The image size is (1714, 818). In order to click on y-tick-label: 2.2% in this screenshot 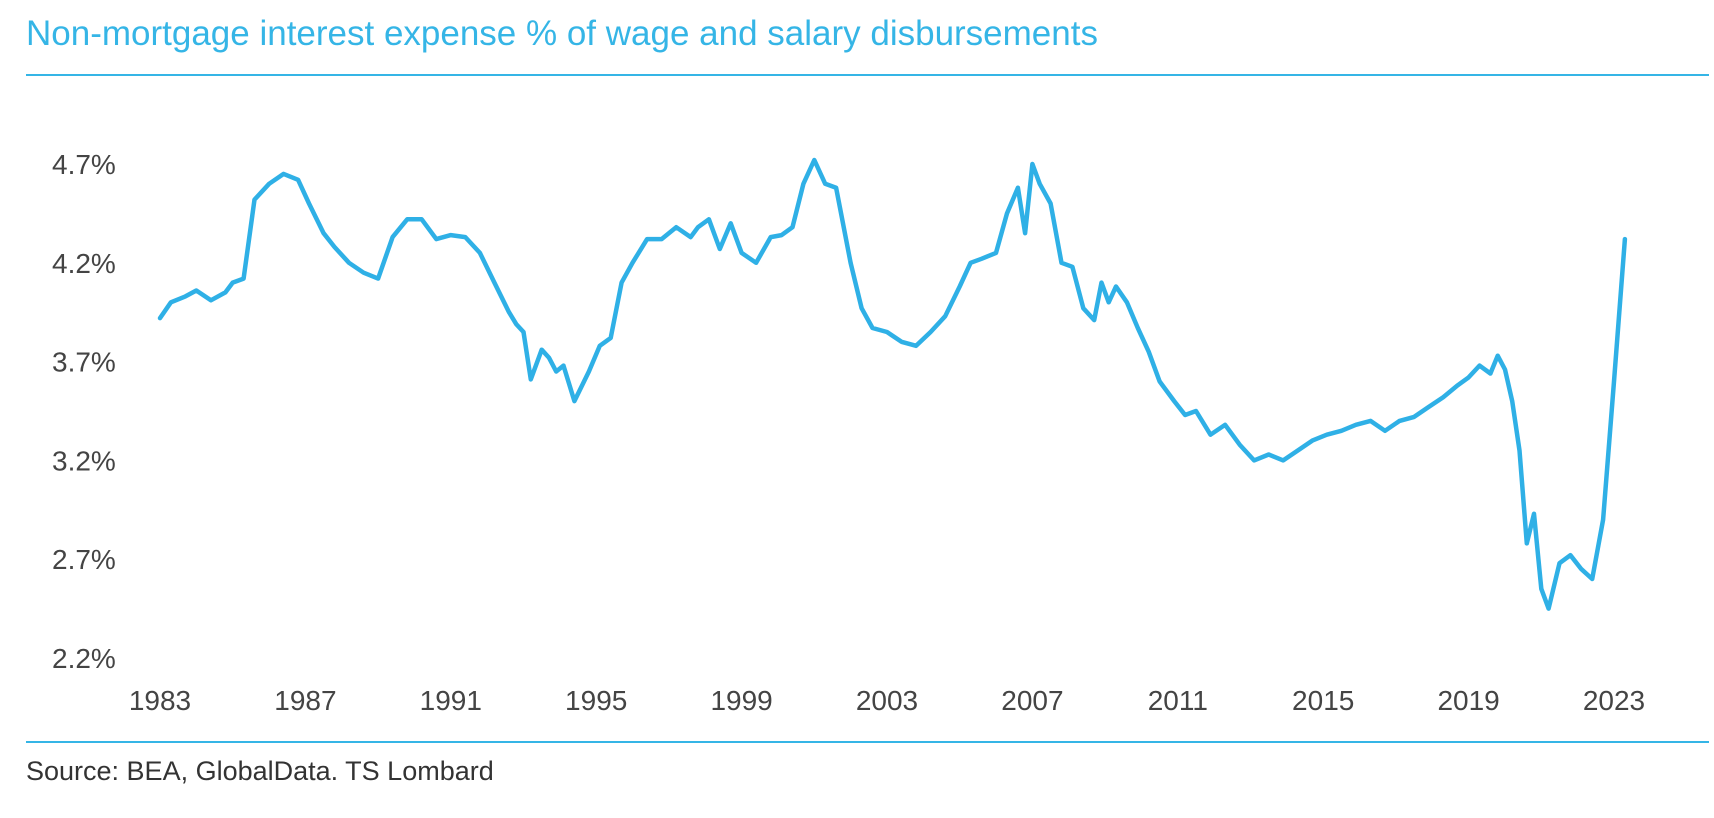, I will do `click(84, 658)`.